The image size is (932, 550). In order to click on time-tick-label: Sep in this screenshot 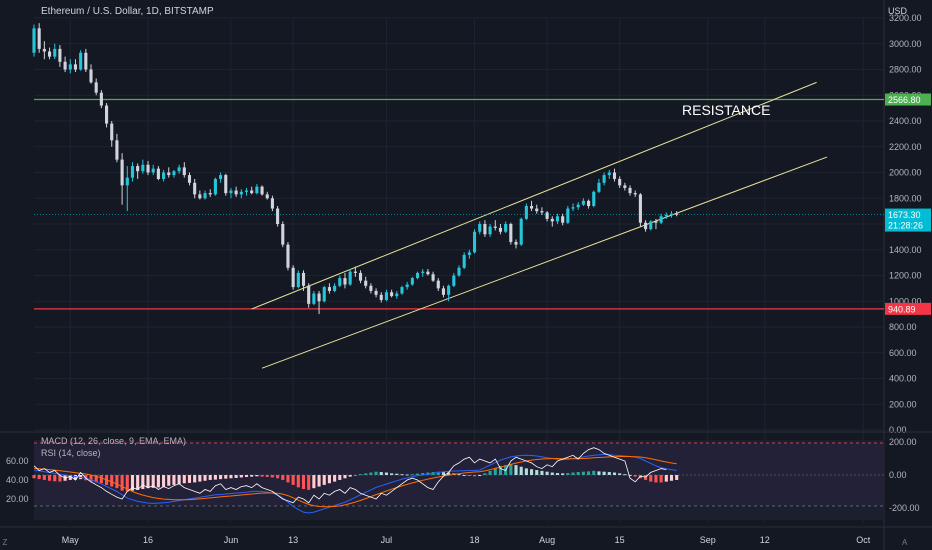, I will do `click(708, 540)`.